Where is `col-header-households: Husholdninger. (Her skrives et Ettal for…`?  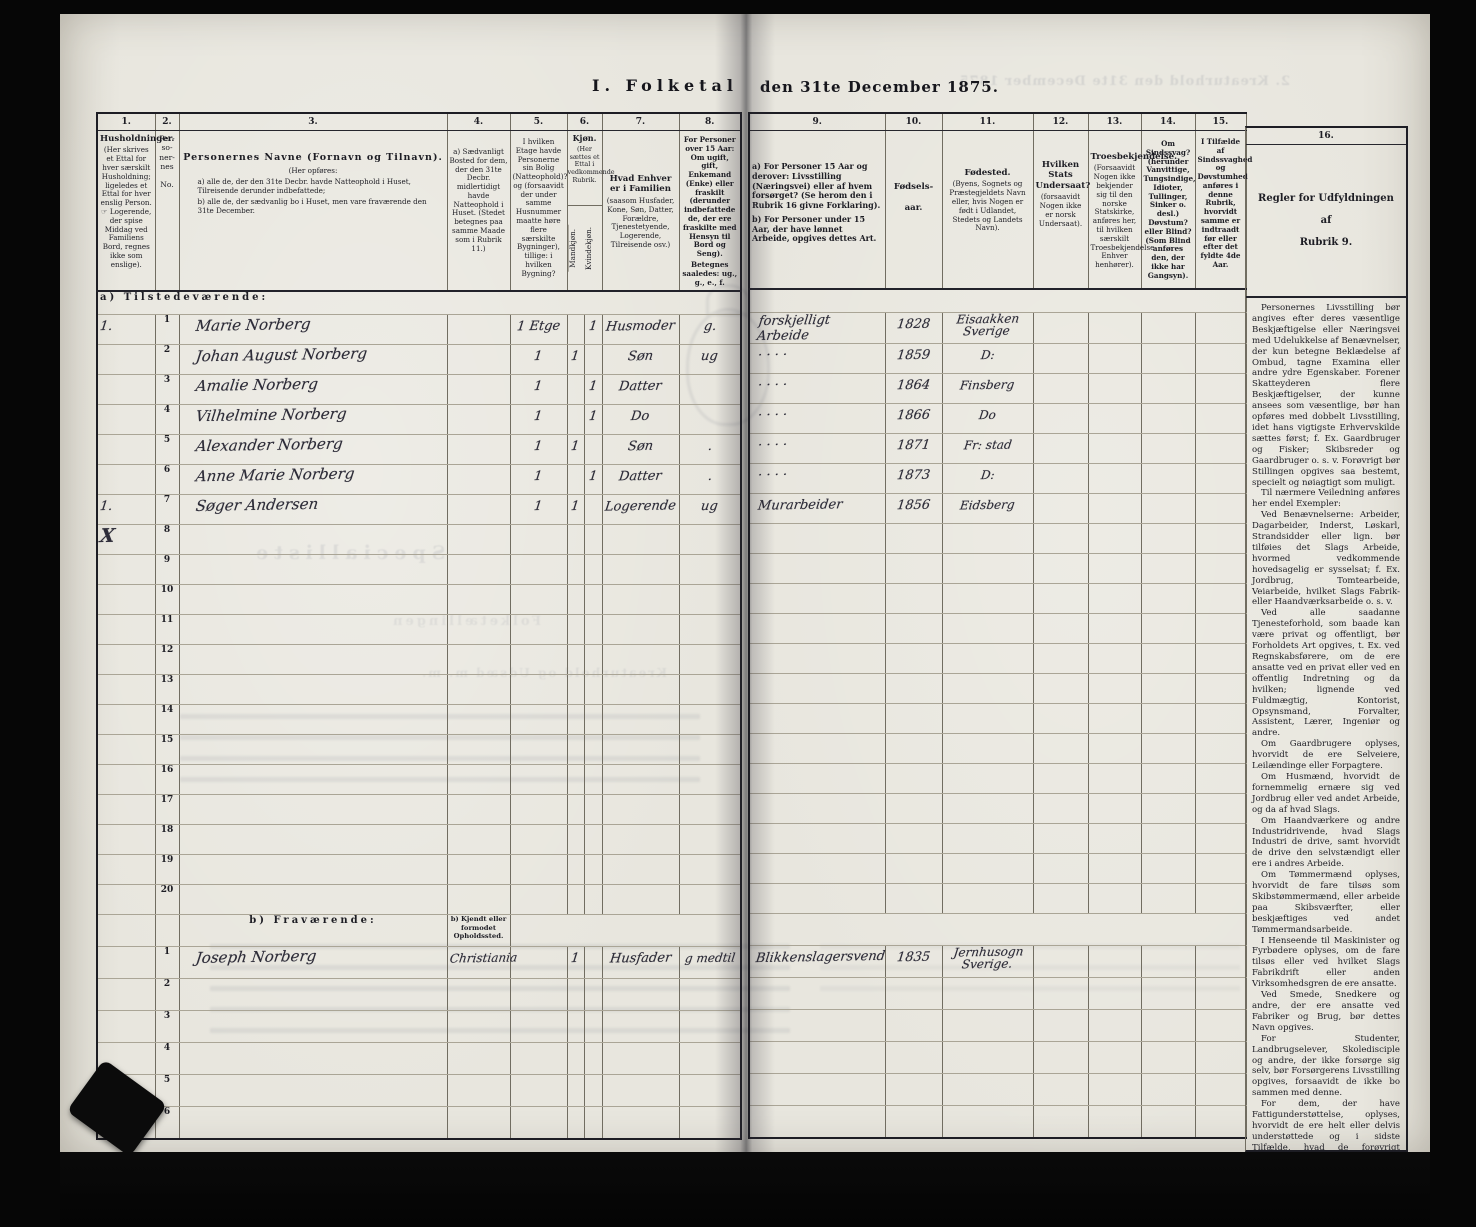 col-header-households: Husholdninger. (Her skrives et Ettal for… is located at coordinates (135, 211).